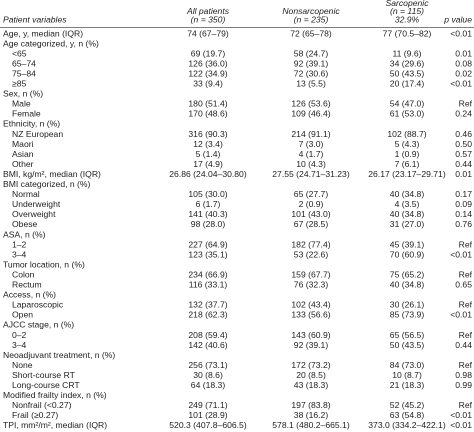 The height and width of the screenshot is (432, 474). Describe the element at coordinates (310, 365) in the screenshot. I see `cell: 172 (73.2)` at that location.